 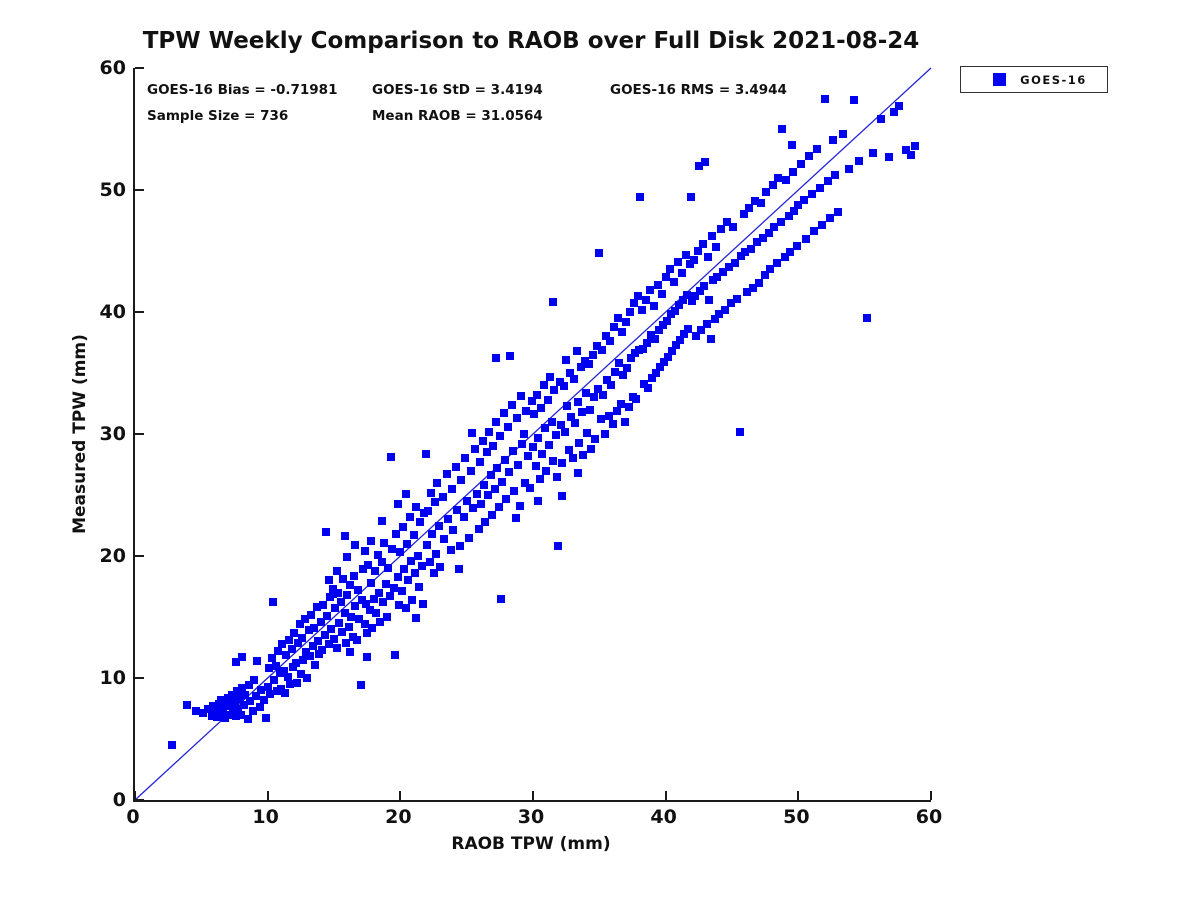 What do you see at coordinates (139, 800) in the screenshot?
I see `y-tick` at bounding box center [139, 800].